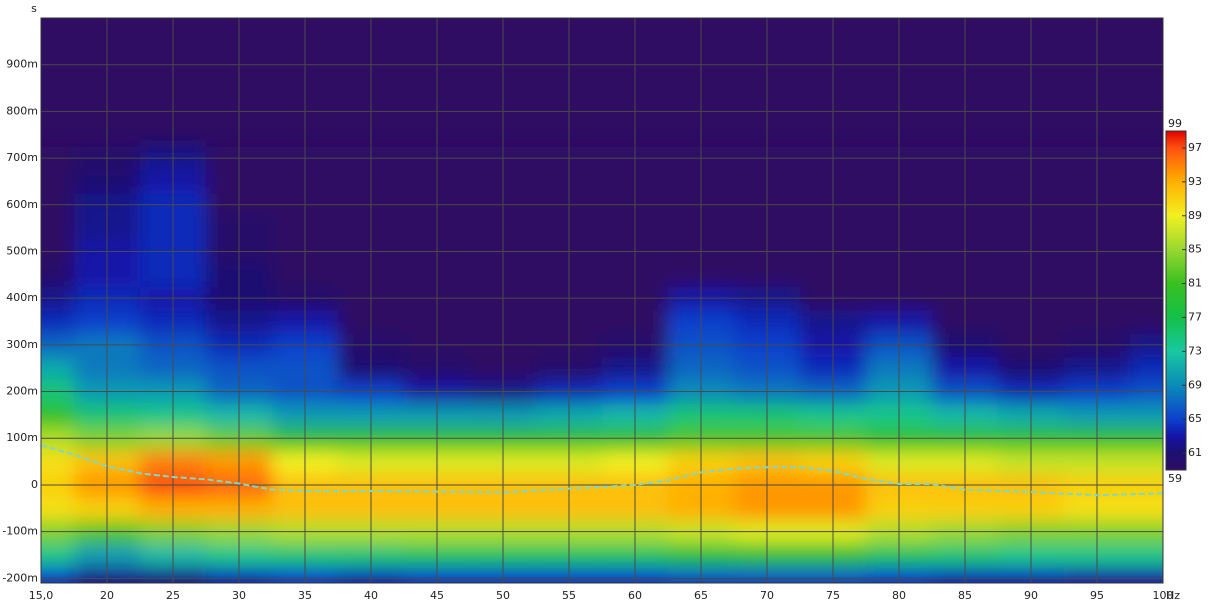 This screenshot has width=1221, height=612. What do you see at coordinates (569, 595) in the screenshot?
I see `x-tick-label: 55` at bounding box center [569, 595].